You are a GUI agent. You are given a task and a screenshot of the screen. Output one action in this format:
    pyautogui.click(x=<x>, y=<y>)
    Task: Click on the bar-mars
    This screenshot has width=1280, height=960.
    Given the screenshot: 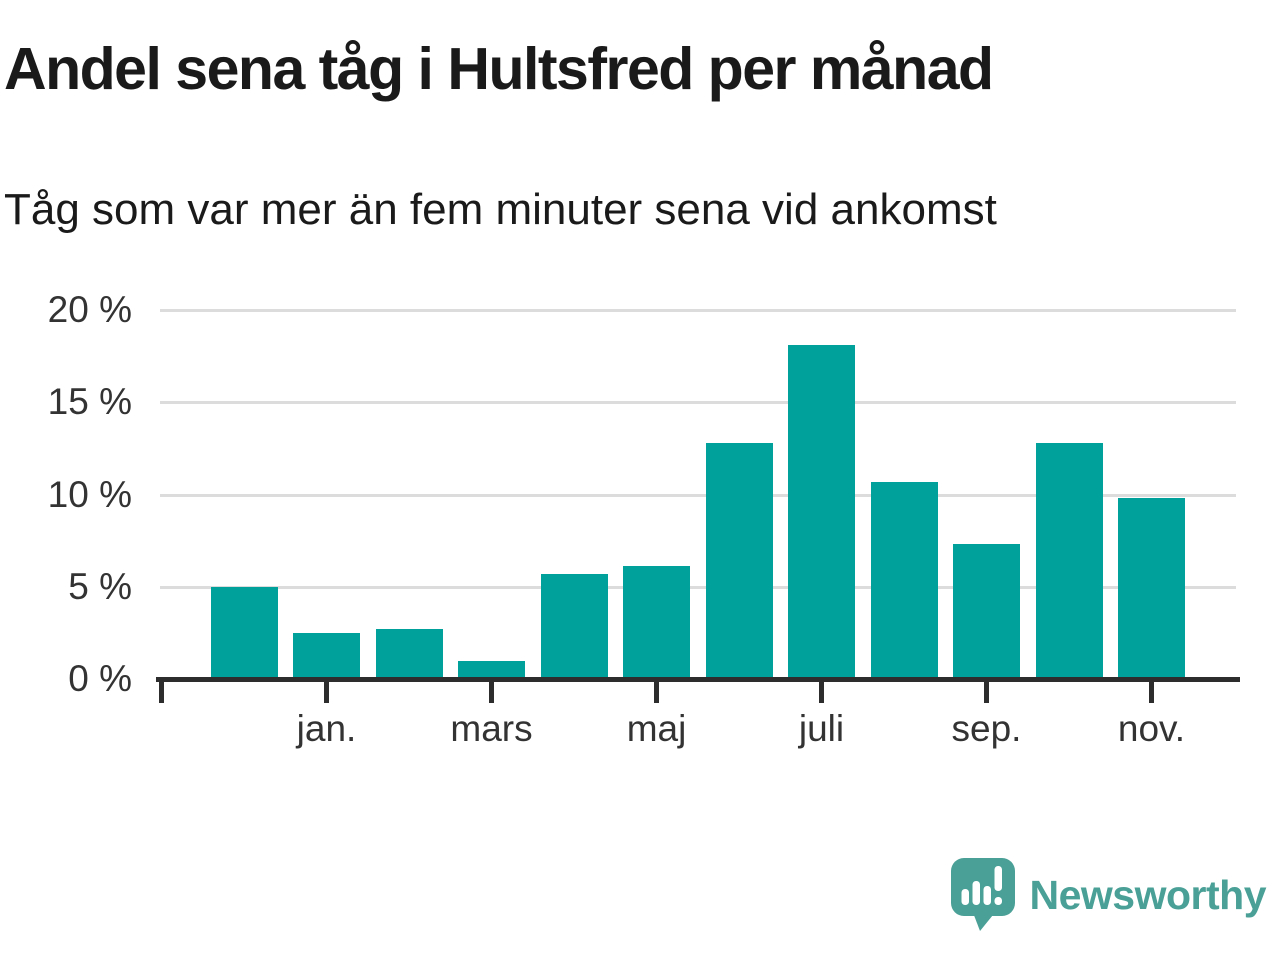 What is the action you would take?
    pyautogui.click(x=491, y=669)
    